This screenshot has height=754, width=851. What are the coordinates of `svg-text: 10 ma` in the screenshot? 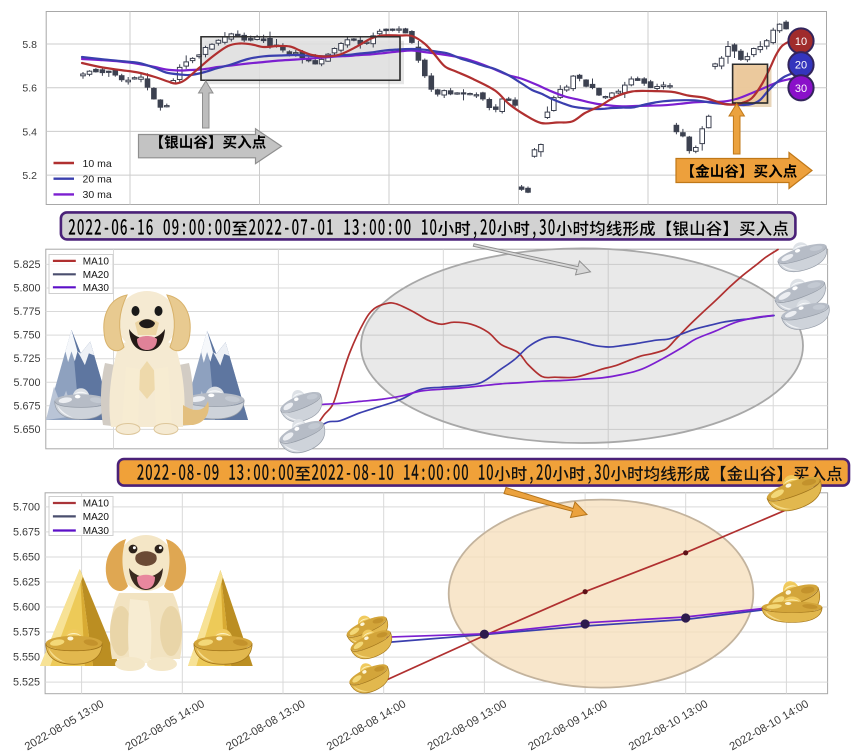 It's located at (97, 164).